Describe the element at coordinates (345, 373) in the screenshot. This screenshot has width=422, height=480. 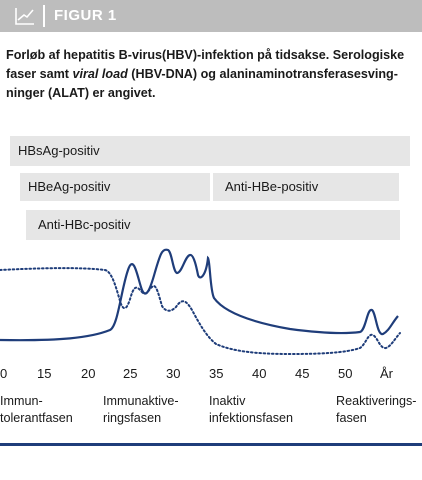
I see `x-tick: 50` at that location.